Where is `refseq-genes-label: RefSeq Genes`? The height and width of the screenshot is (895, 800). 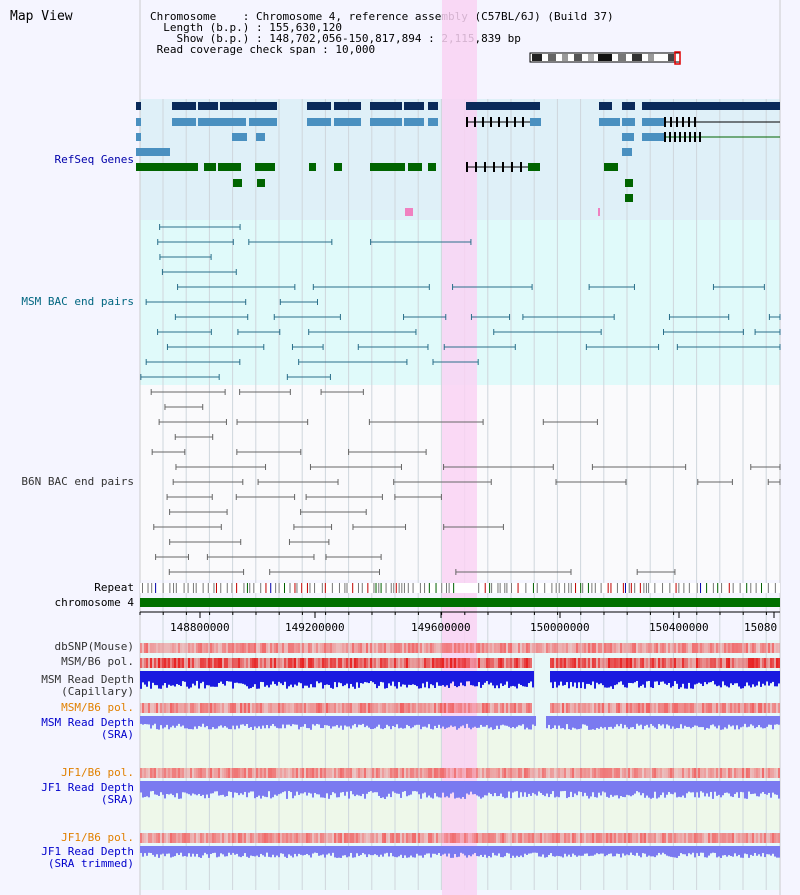
refseq-genes-label: RefSeq Genes is located at coordinates (94, 159).